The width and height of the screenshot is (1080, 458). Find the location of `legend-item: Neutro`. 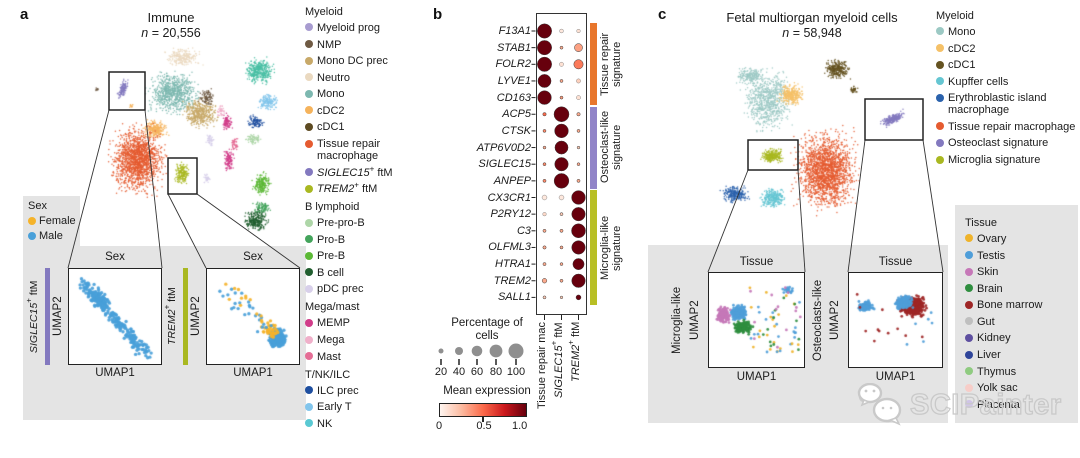

legend-item: Neutro is located at coordinates (369, 78).